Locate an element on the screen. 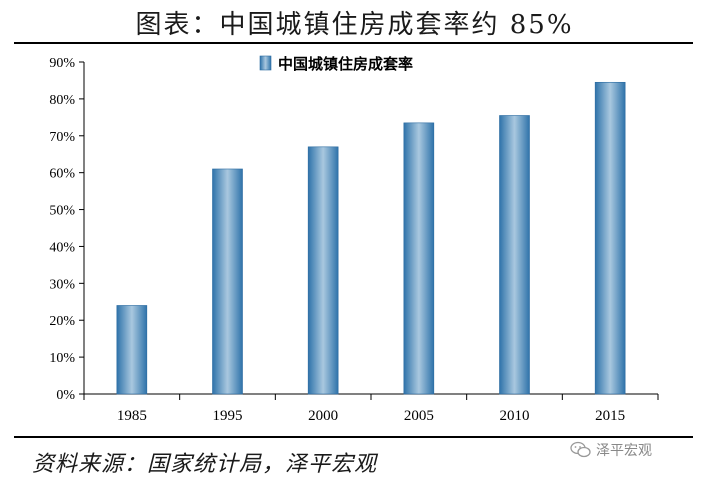 The height and width of the screenshot is (487, 709). chart-title: 图表：中国城镇住房成套率约 85% is located at coordinates (354, 25).